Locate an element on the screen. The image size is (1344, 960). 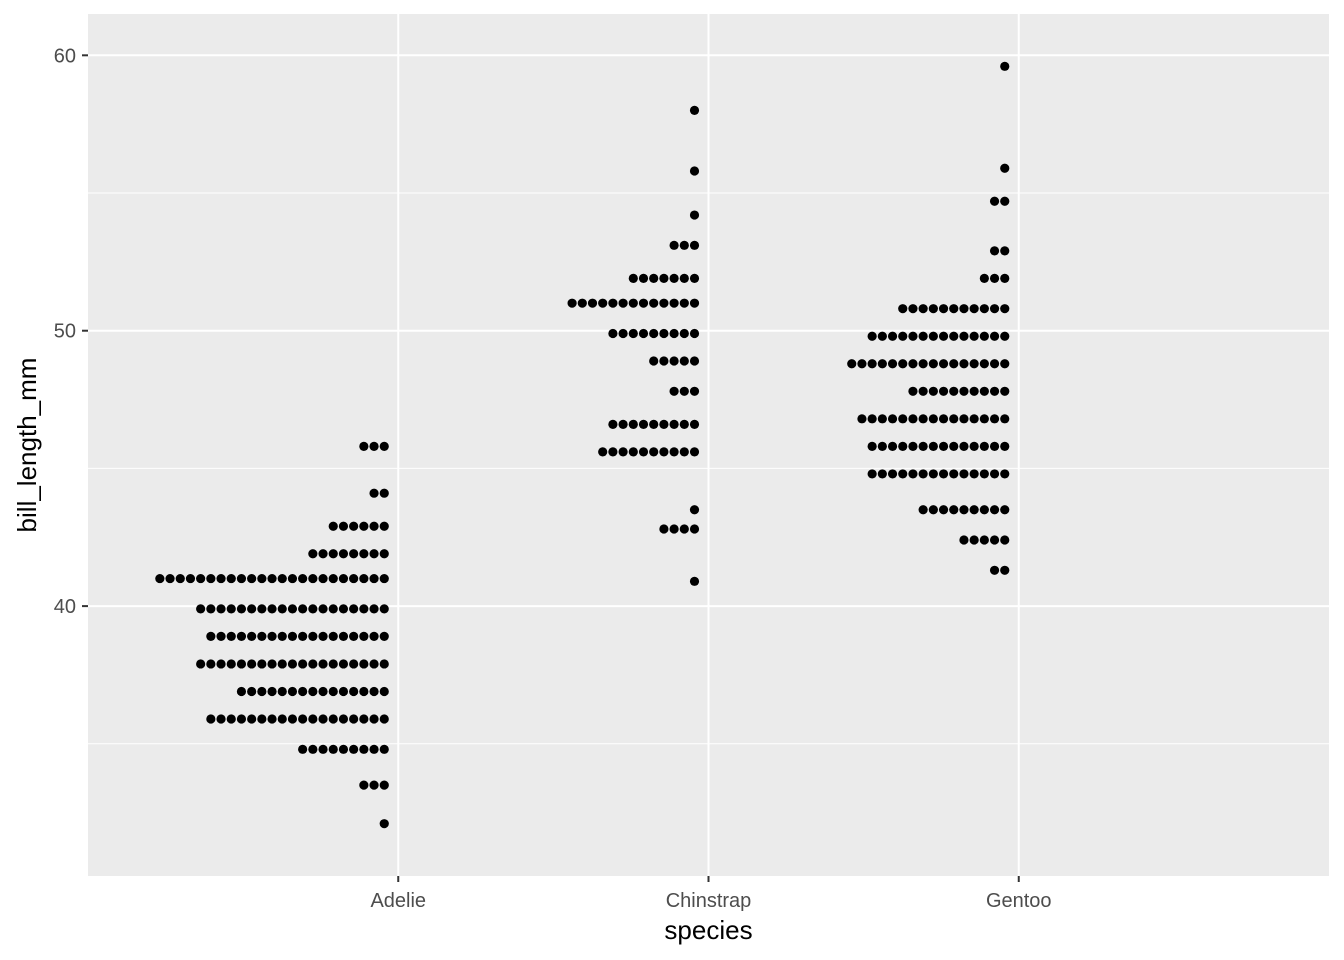
x-axis: Adelie Chinstrap Gentoo is located at coordinates (711, 894).